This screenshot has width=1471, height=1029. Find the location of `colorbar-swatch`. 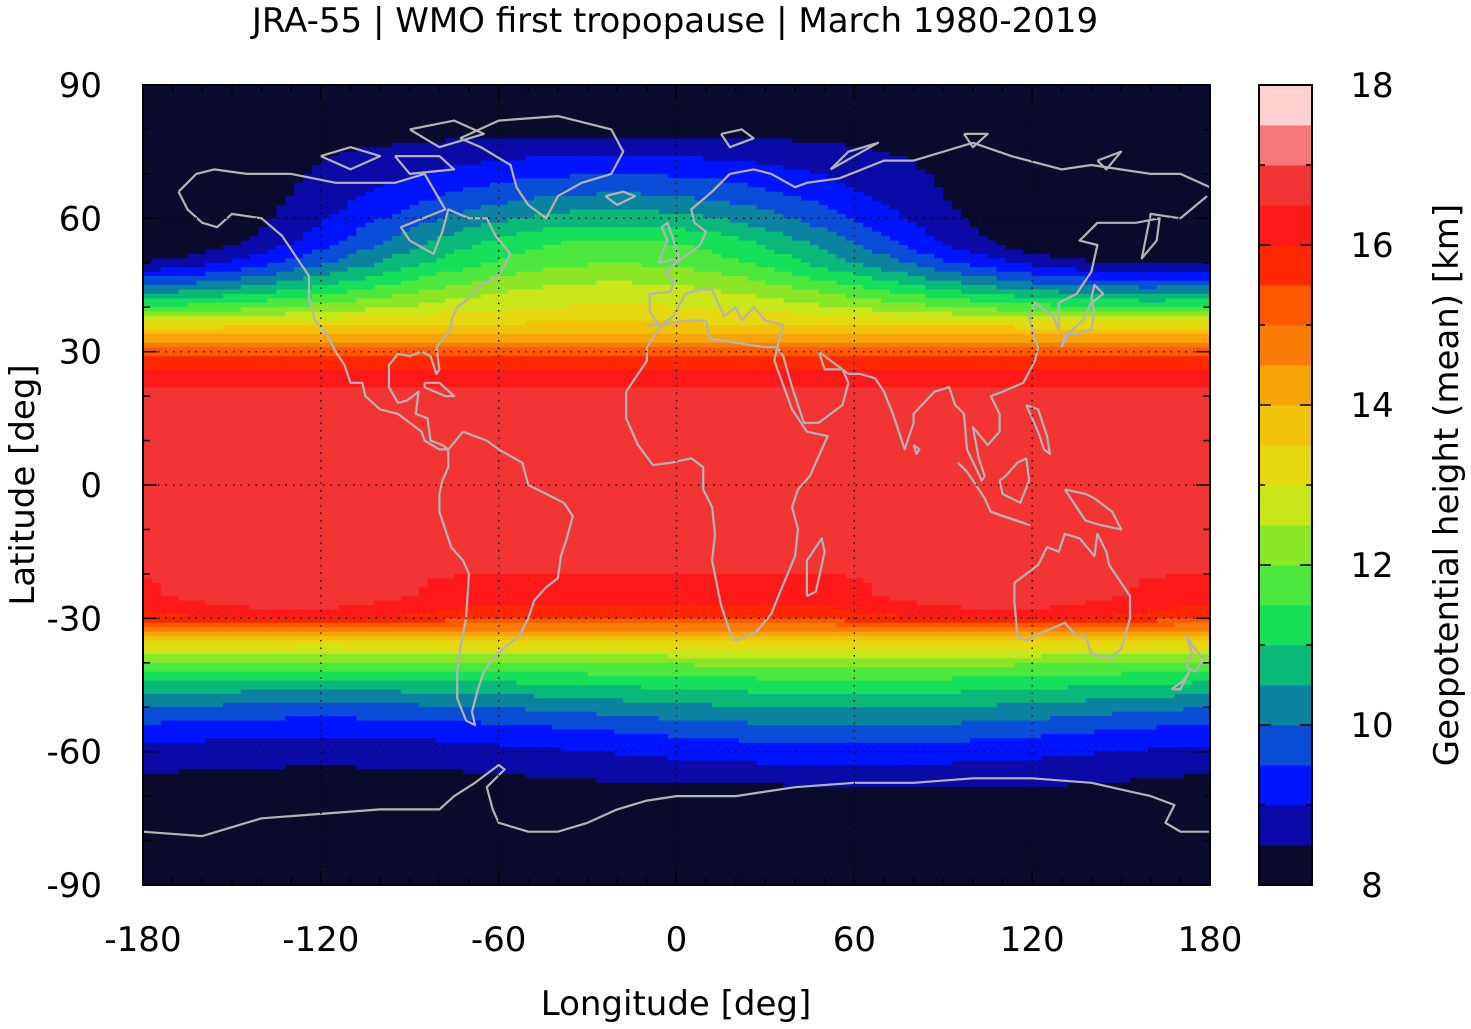

colorbar-swatch is located at coordinates (1285, 385).